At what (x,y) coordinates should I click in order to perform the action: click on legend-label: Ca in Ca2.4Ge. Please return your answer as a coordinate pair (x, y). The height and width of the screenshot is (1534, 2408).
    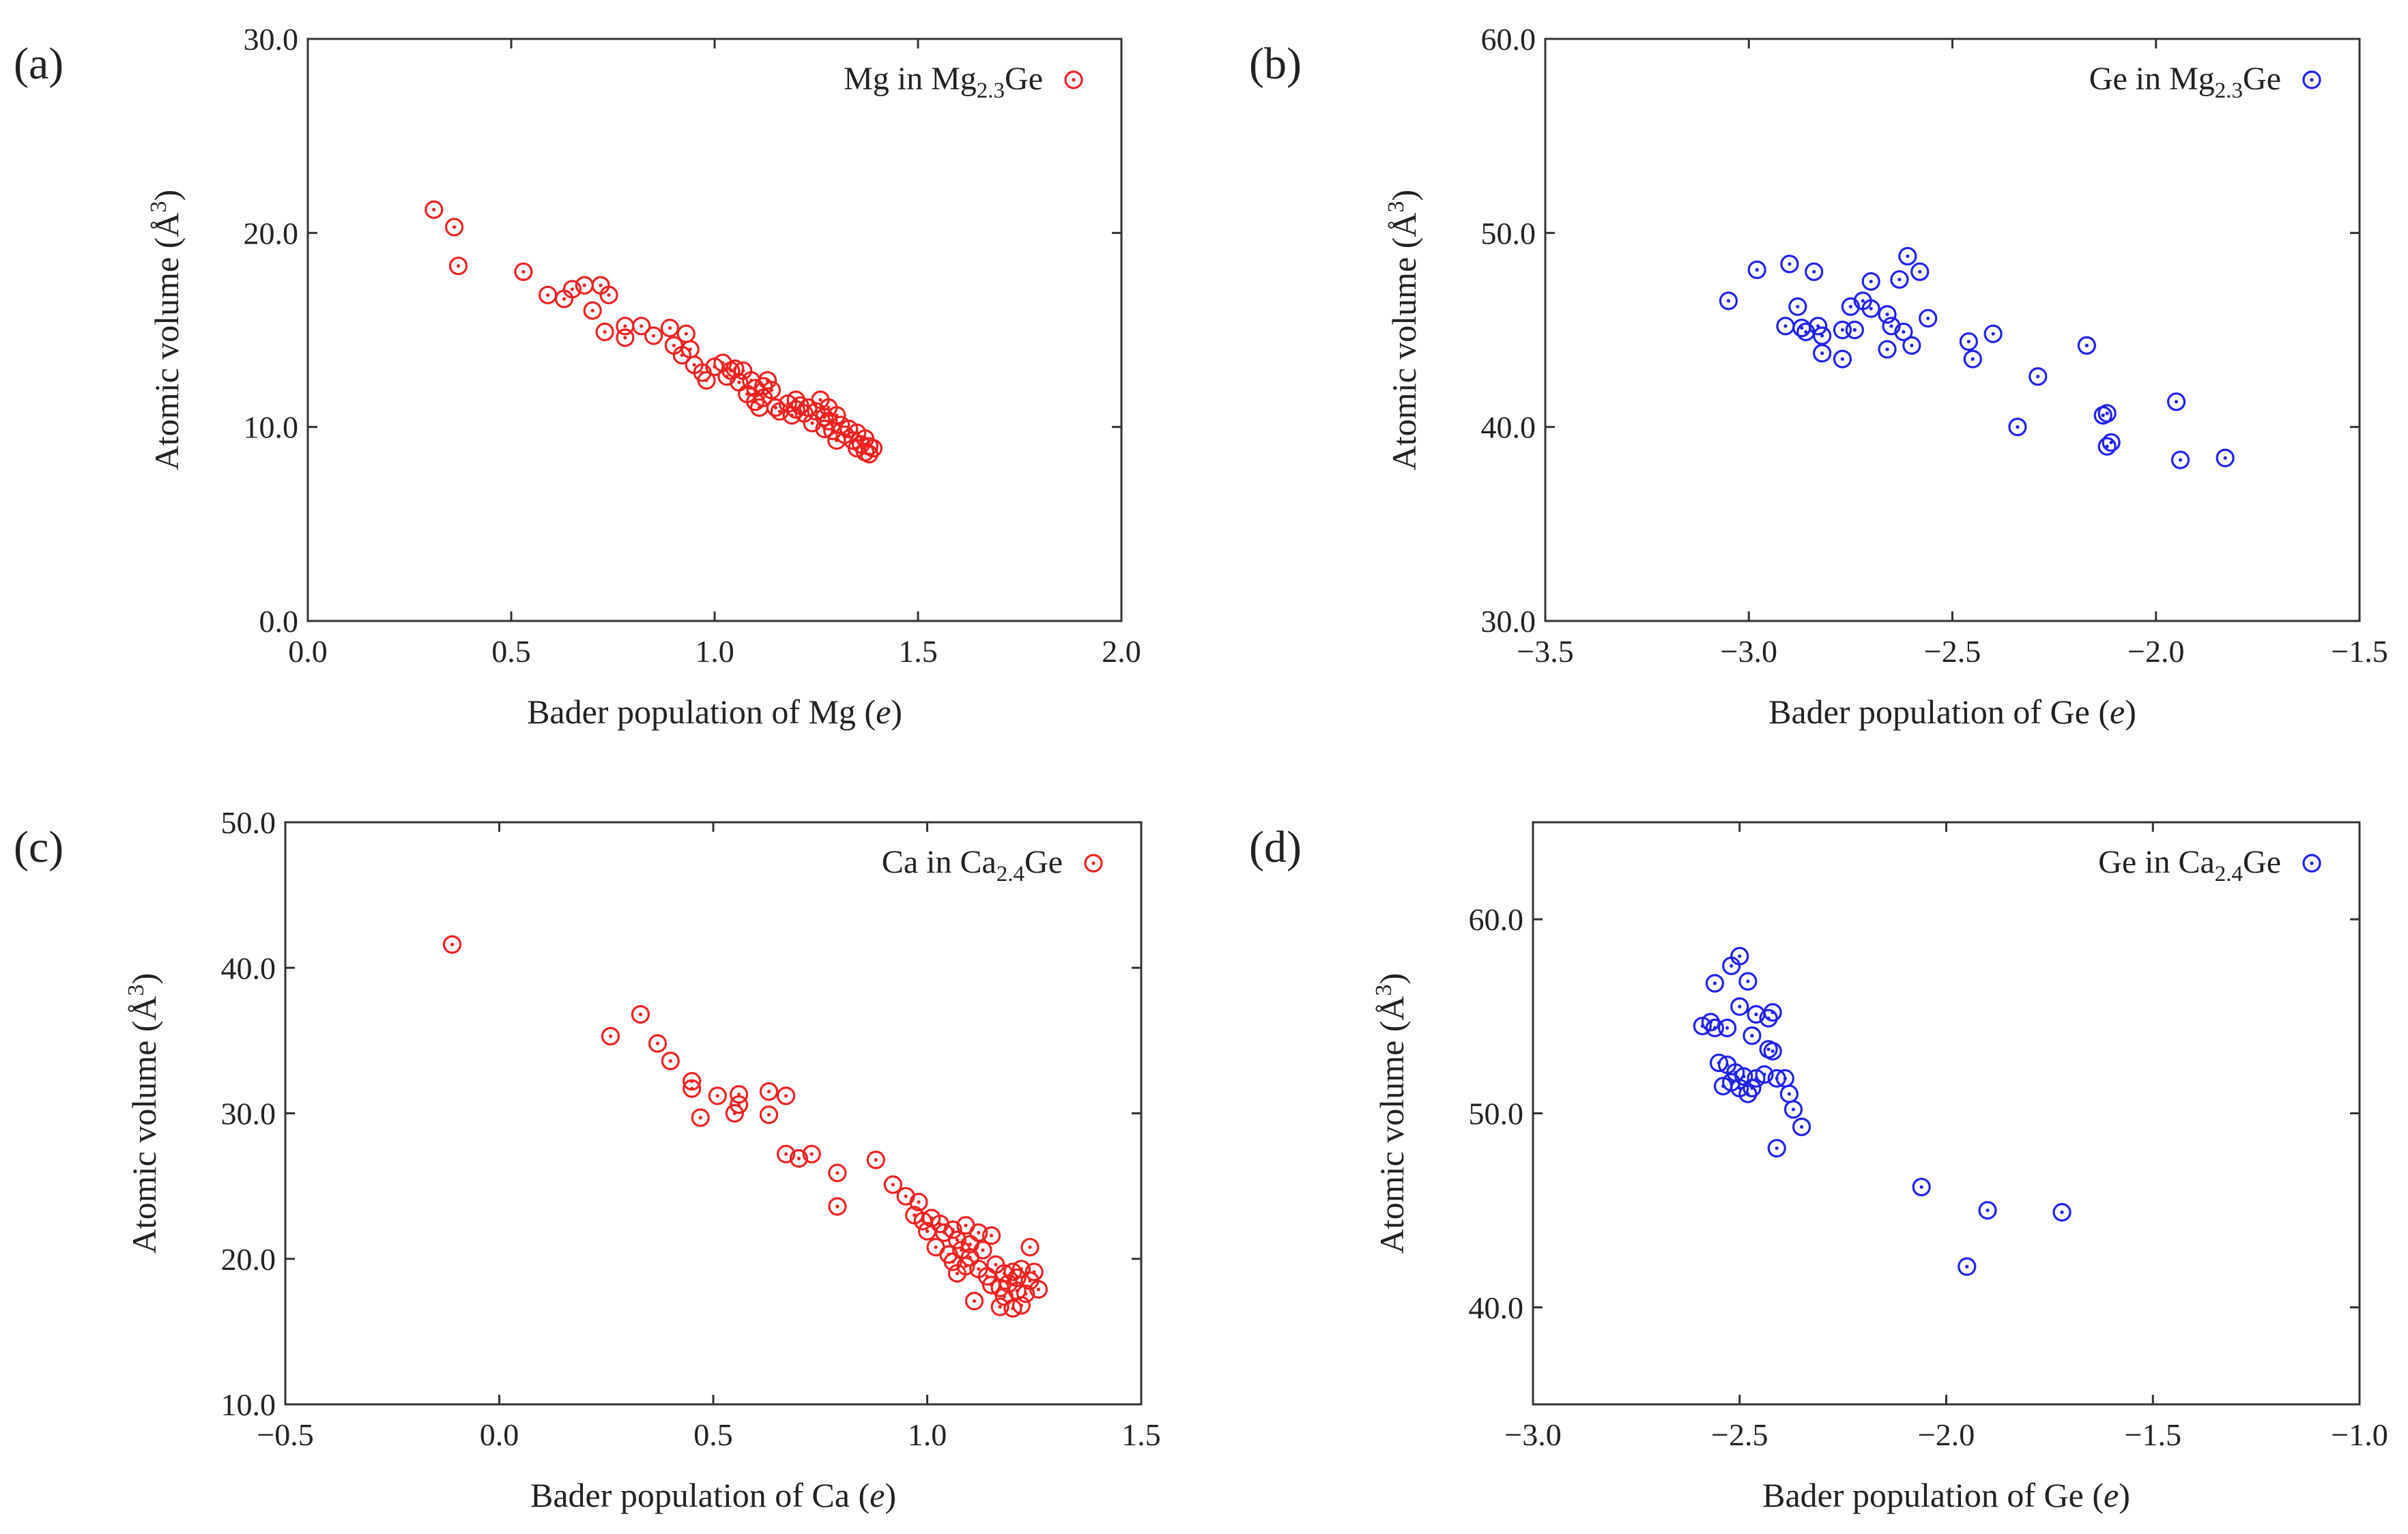
    Looking at the image, I should click on (972, 865).